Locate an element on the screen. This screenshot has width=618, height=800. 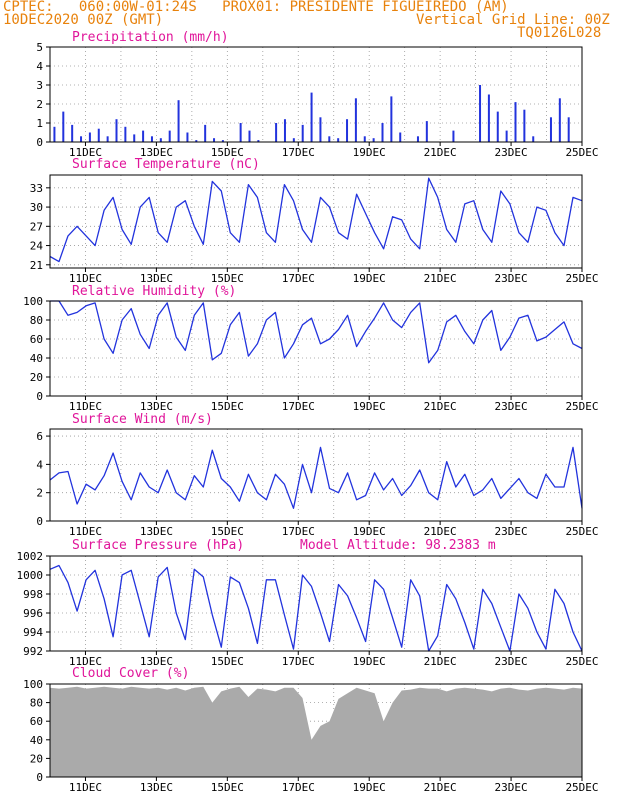
y-tick-label: 2 is located at coordinates (39, 104).